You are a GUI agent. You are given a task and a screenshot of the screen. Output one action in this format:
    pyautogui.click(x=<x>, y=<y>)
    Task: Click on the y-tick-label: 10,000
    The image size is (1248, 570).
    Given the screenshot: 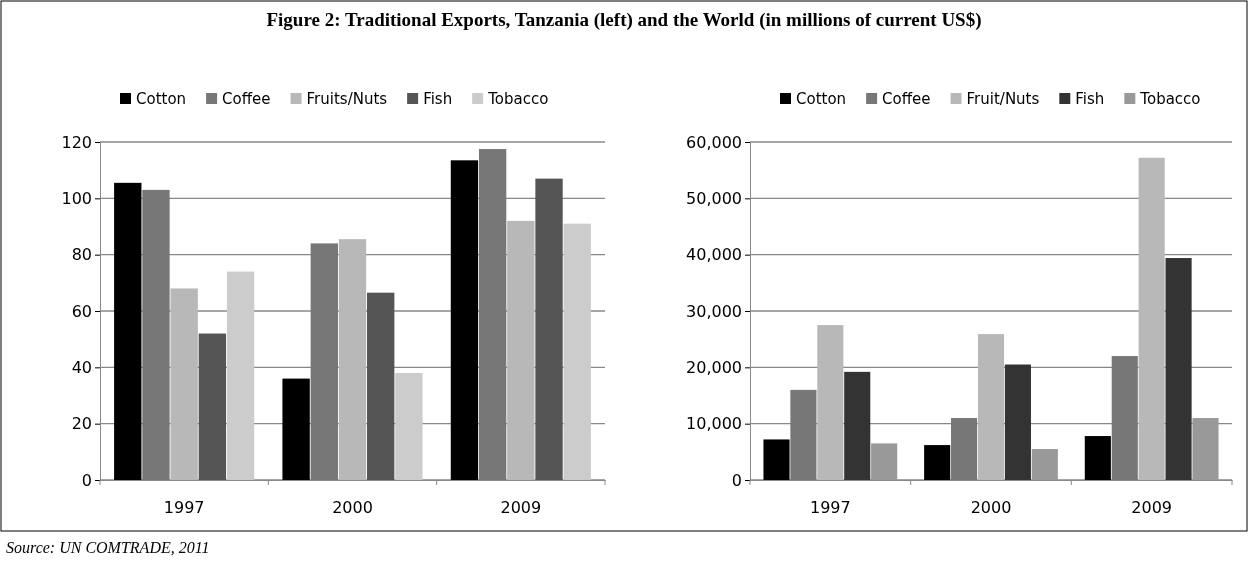 What is the action you would take?
    pyautogui.click(x=714, y=424)
    